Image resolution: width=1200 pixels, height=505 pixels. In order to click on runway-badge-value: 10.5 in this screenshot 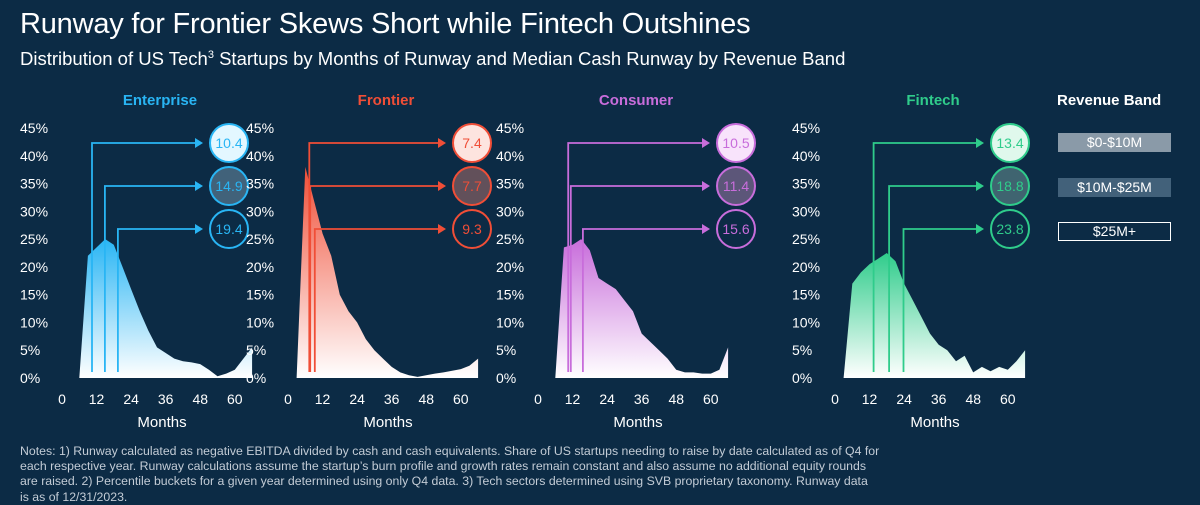, I will do `click(735, 143)`.